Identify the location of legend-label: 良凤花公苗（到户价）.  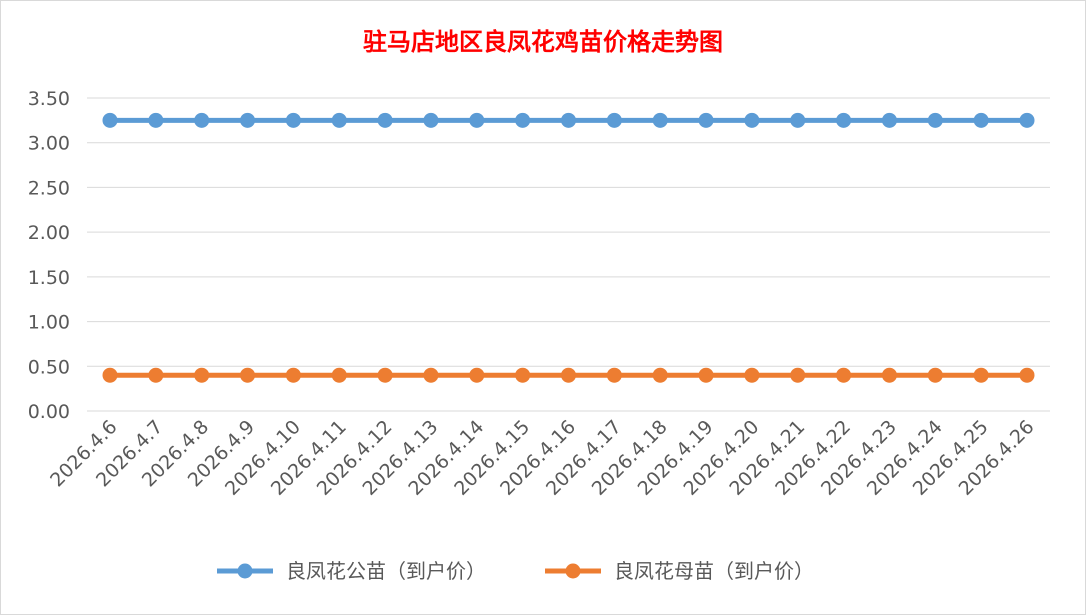
(386, 571).